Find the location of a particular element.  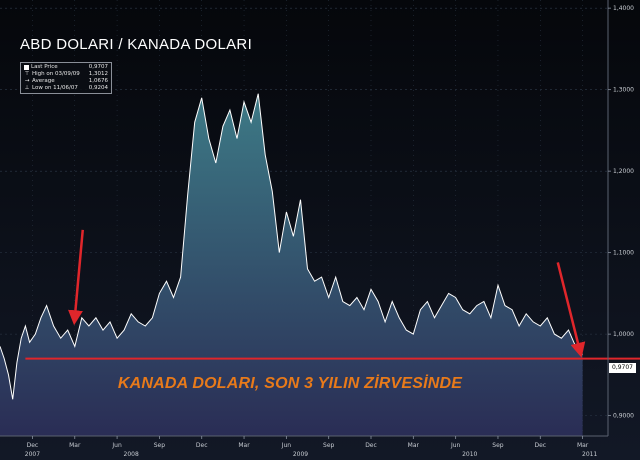

legend-entry-high: ⊤ High on 03/09/09 1,3012 is located at coordinates (66, 74).